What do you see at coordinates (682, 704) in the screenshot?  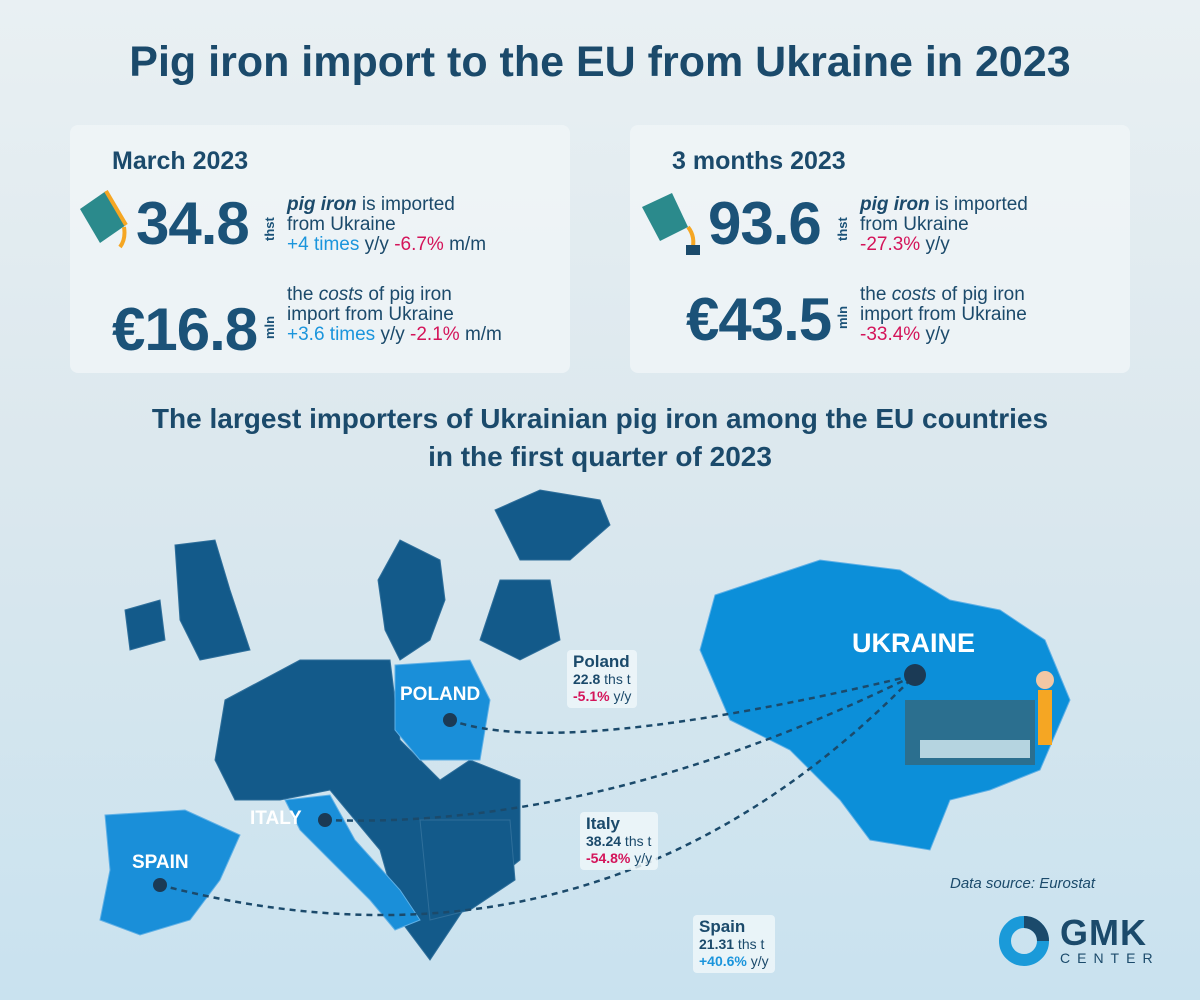 I see `route-poland` at bounding box center [682, 704].